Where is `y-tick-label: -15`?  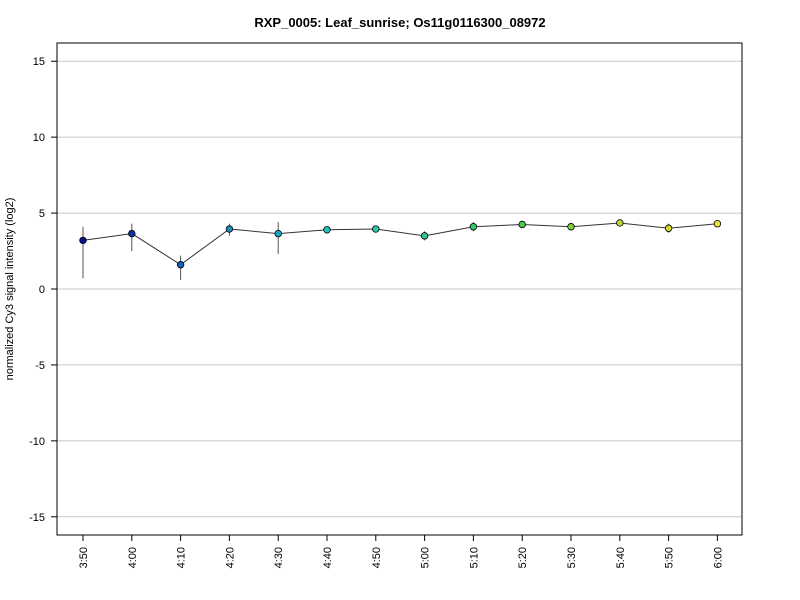
y-tick-label: -15 is located at coordinates (37, 518).